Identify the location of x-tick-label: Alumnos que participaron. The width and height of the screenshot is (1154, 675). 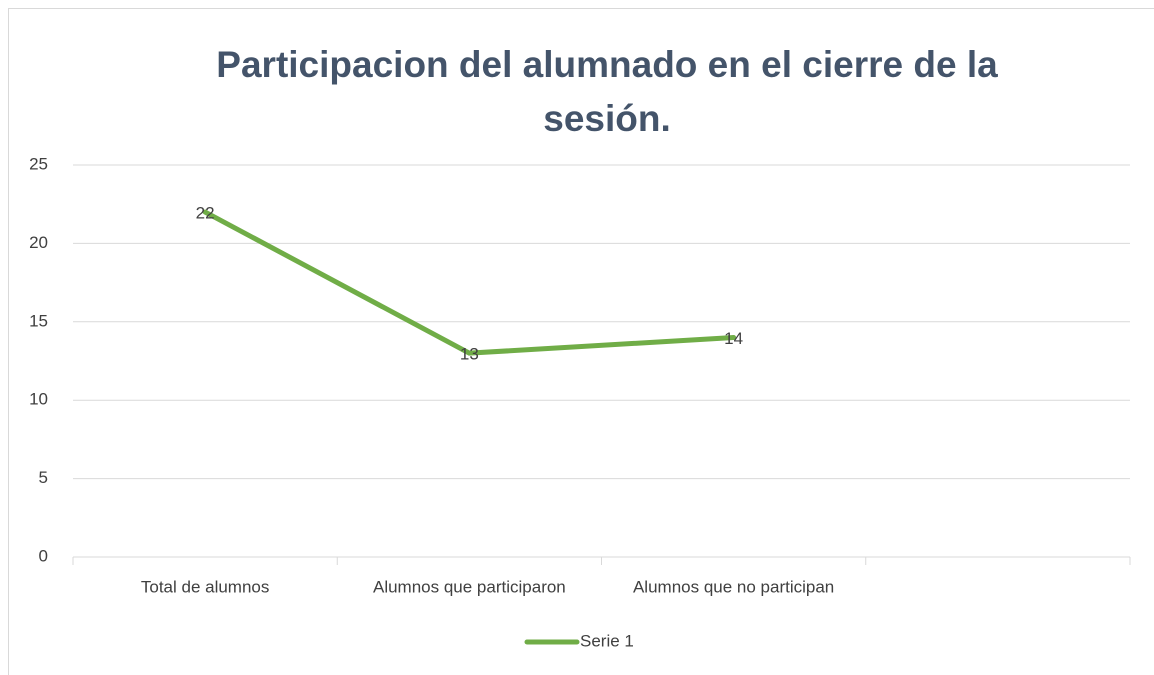
(469, 586).